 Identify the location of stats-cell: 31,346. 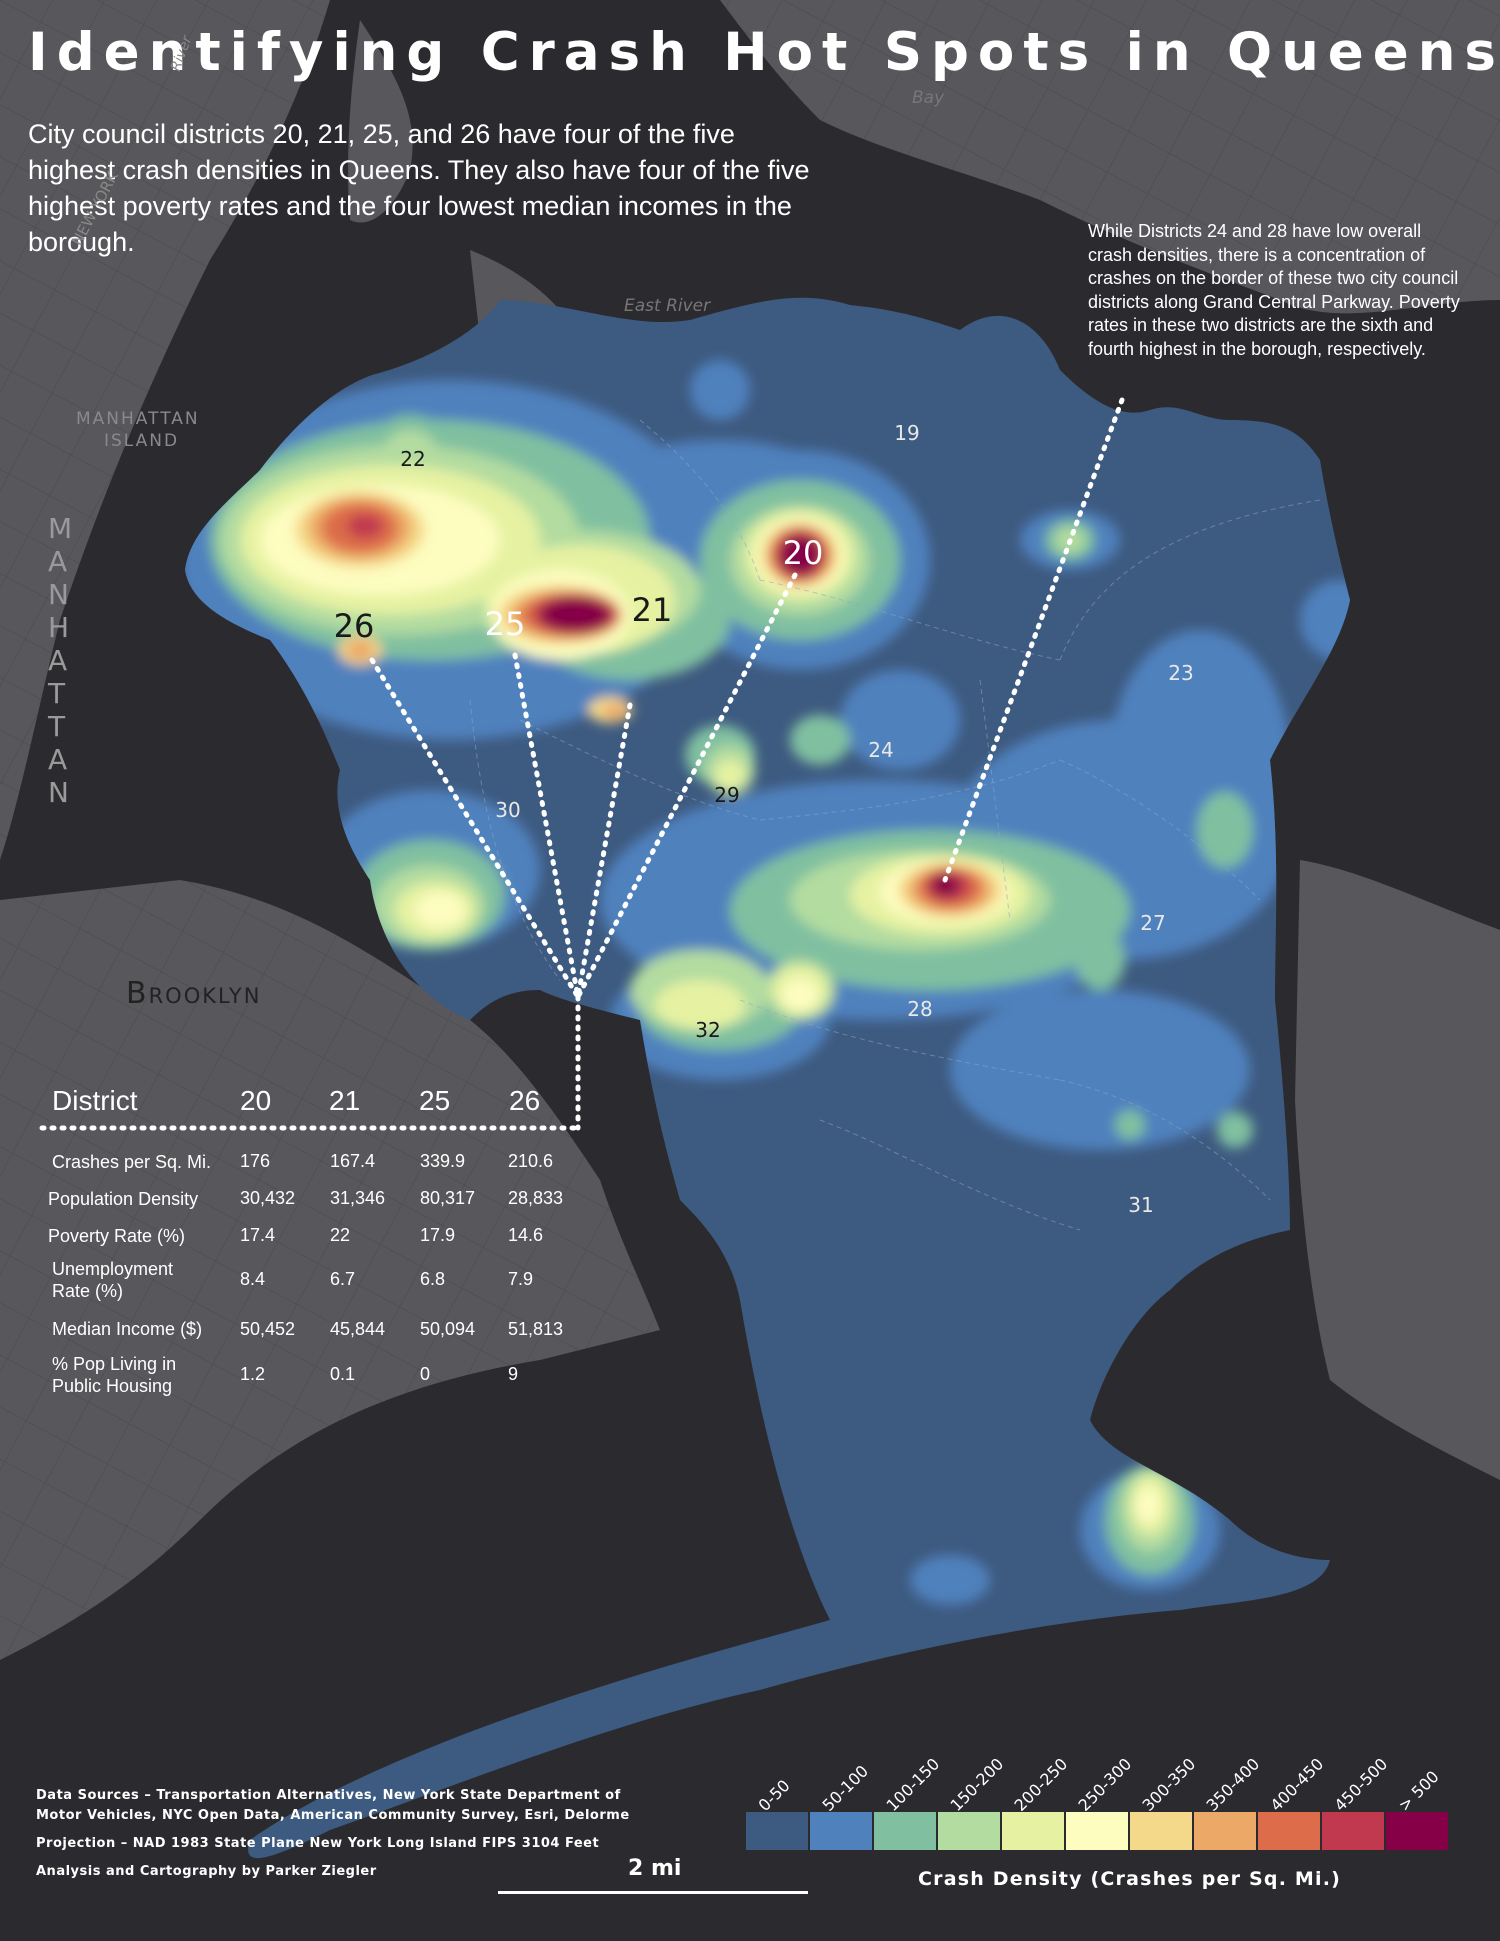
(358, 1198).